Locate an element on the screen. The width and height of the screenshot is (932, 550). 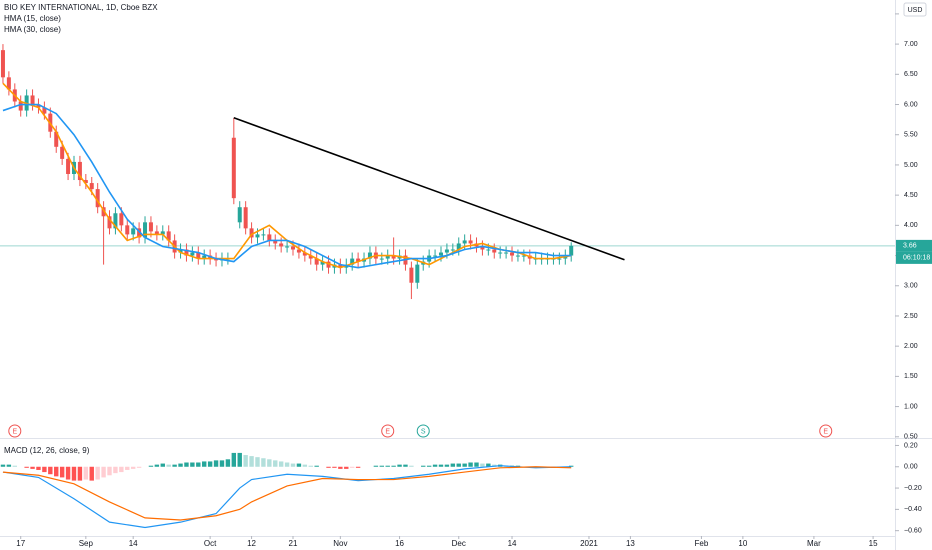
y-tick-label: 0.00 is located at coordinates (911, 467).